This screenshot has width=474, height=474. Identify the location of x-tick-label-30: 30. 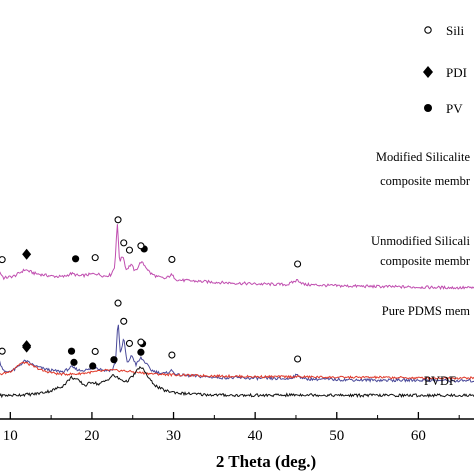
(173, 436).